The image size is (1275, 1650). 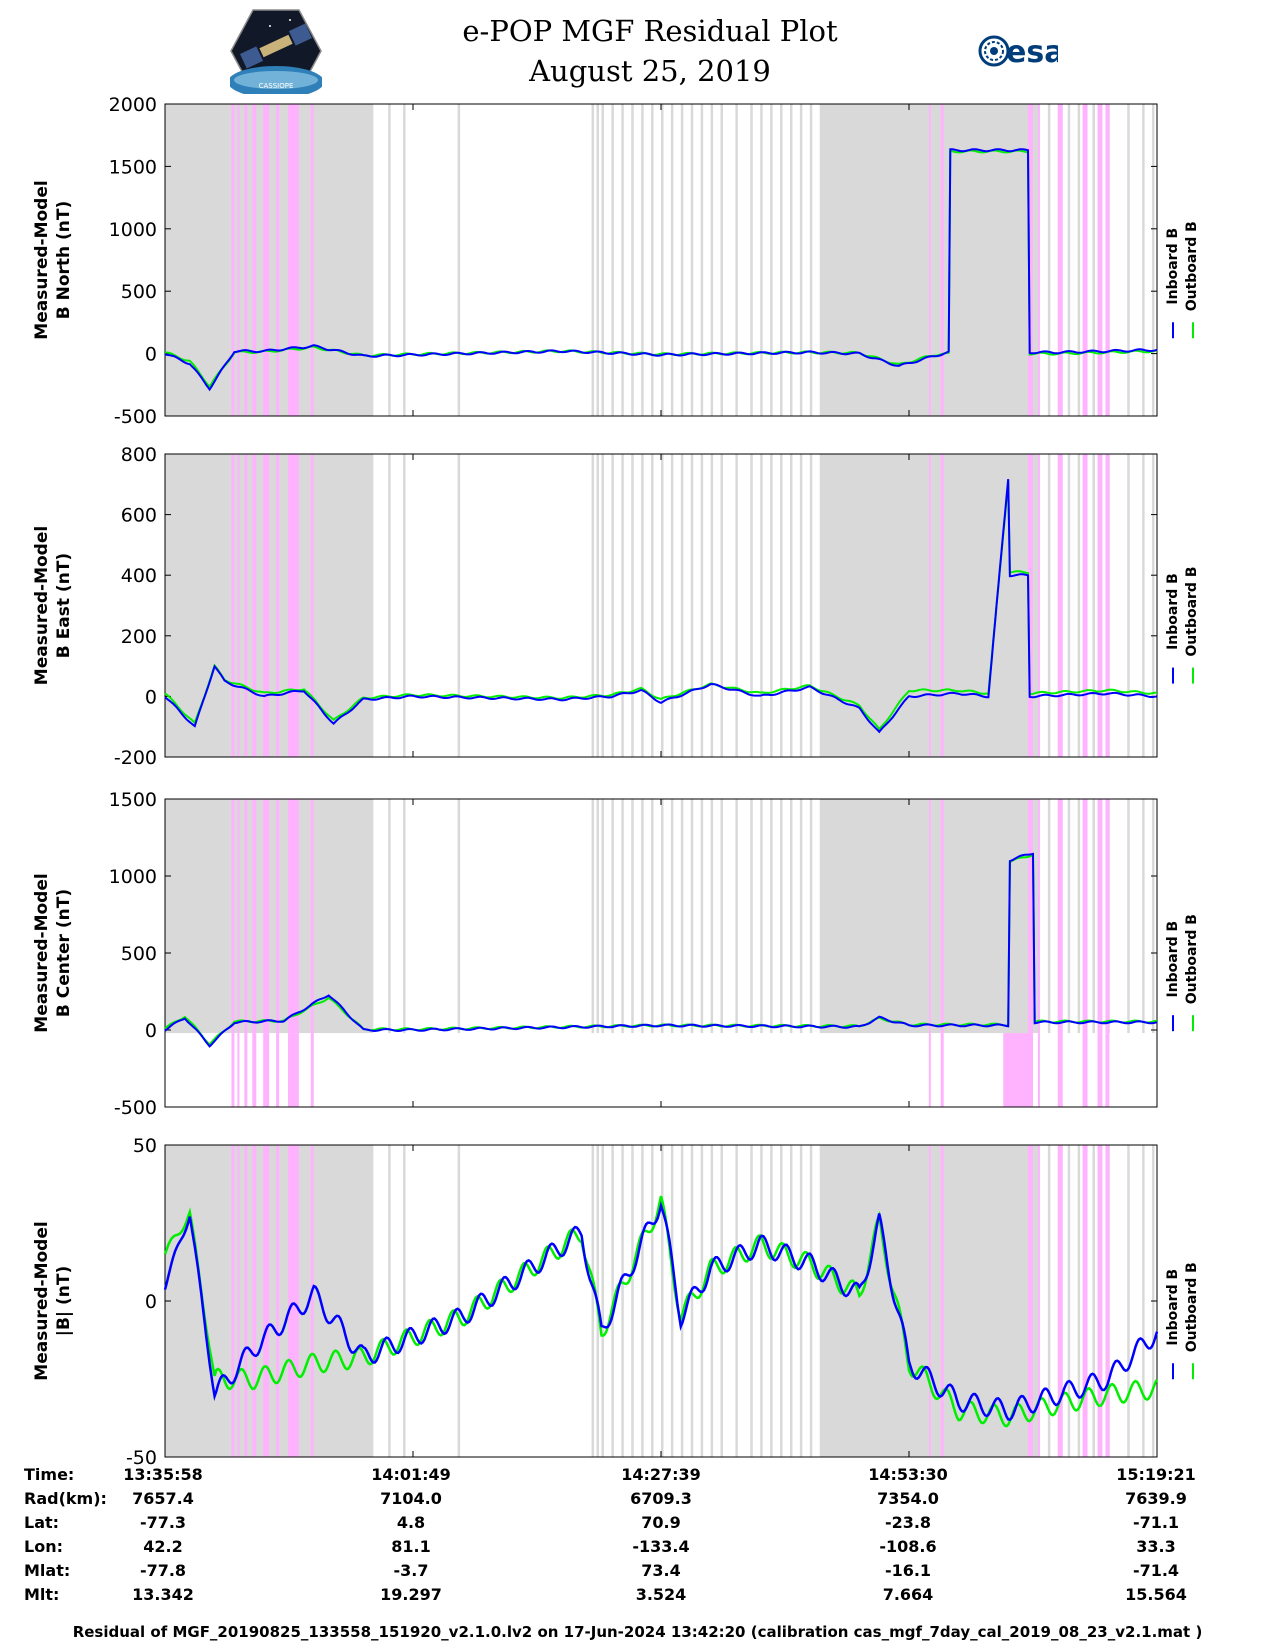 What do you see at coordinates (53, 952) in the screenshot?
I see `y-axis-label: Measured-Model B Center (nT)` at bounding box center [53, 952].